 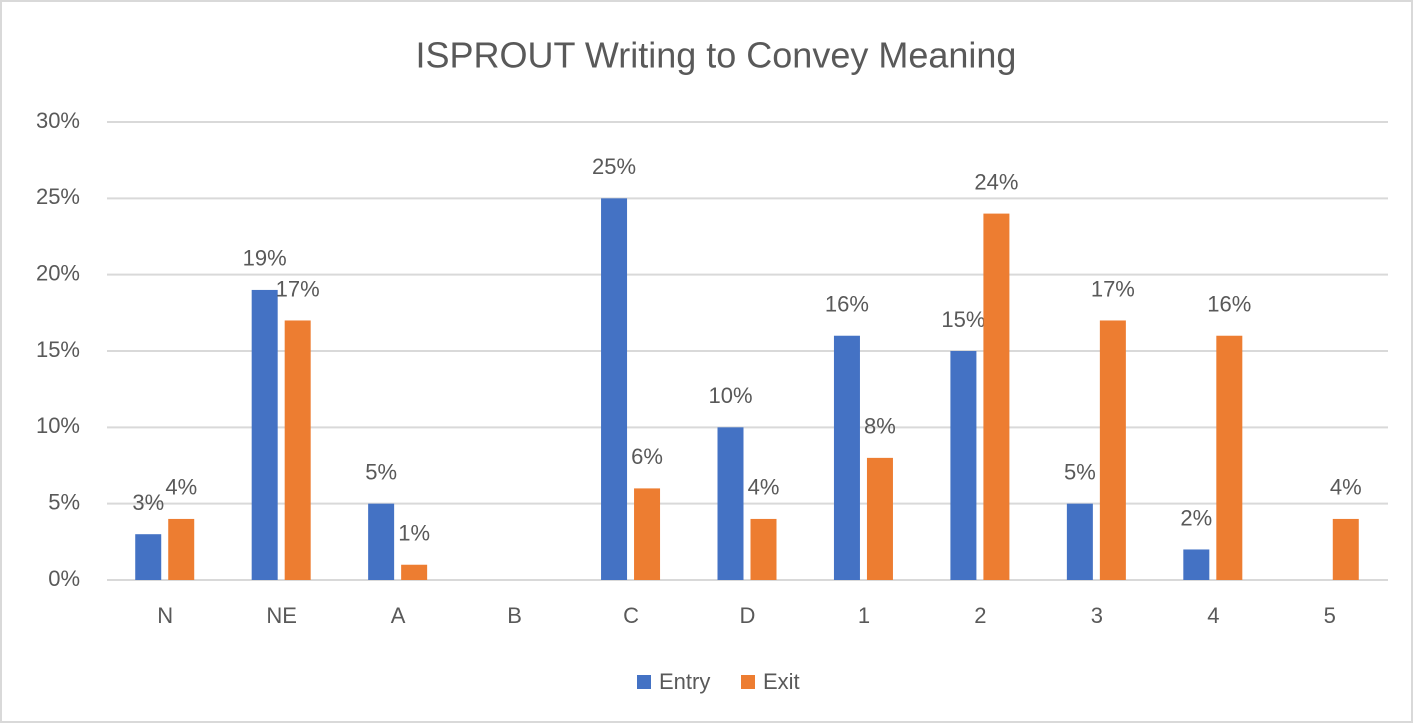 What do you see at coordinates (996, 181) in the screenshot?
I see `data-label: 24%` at bounding box center [996, 181].